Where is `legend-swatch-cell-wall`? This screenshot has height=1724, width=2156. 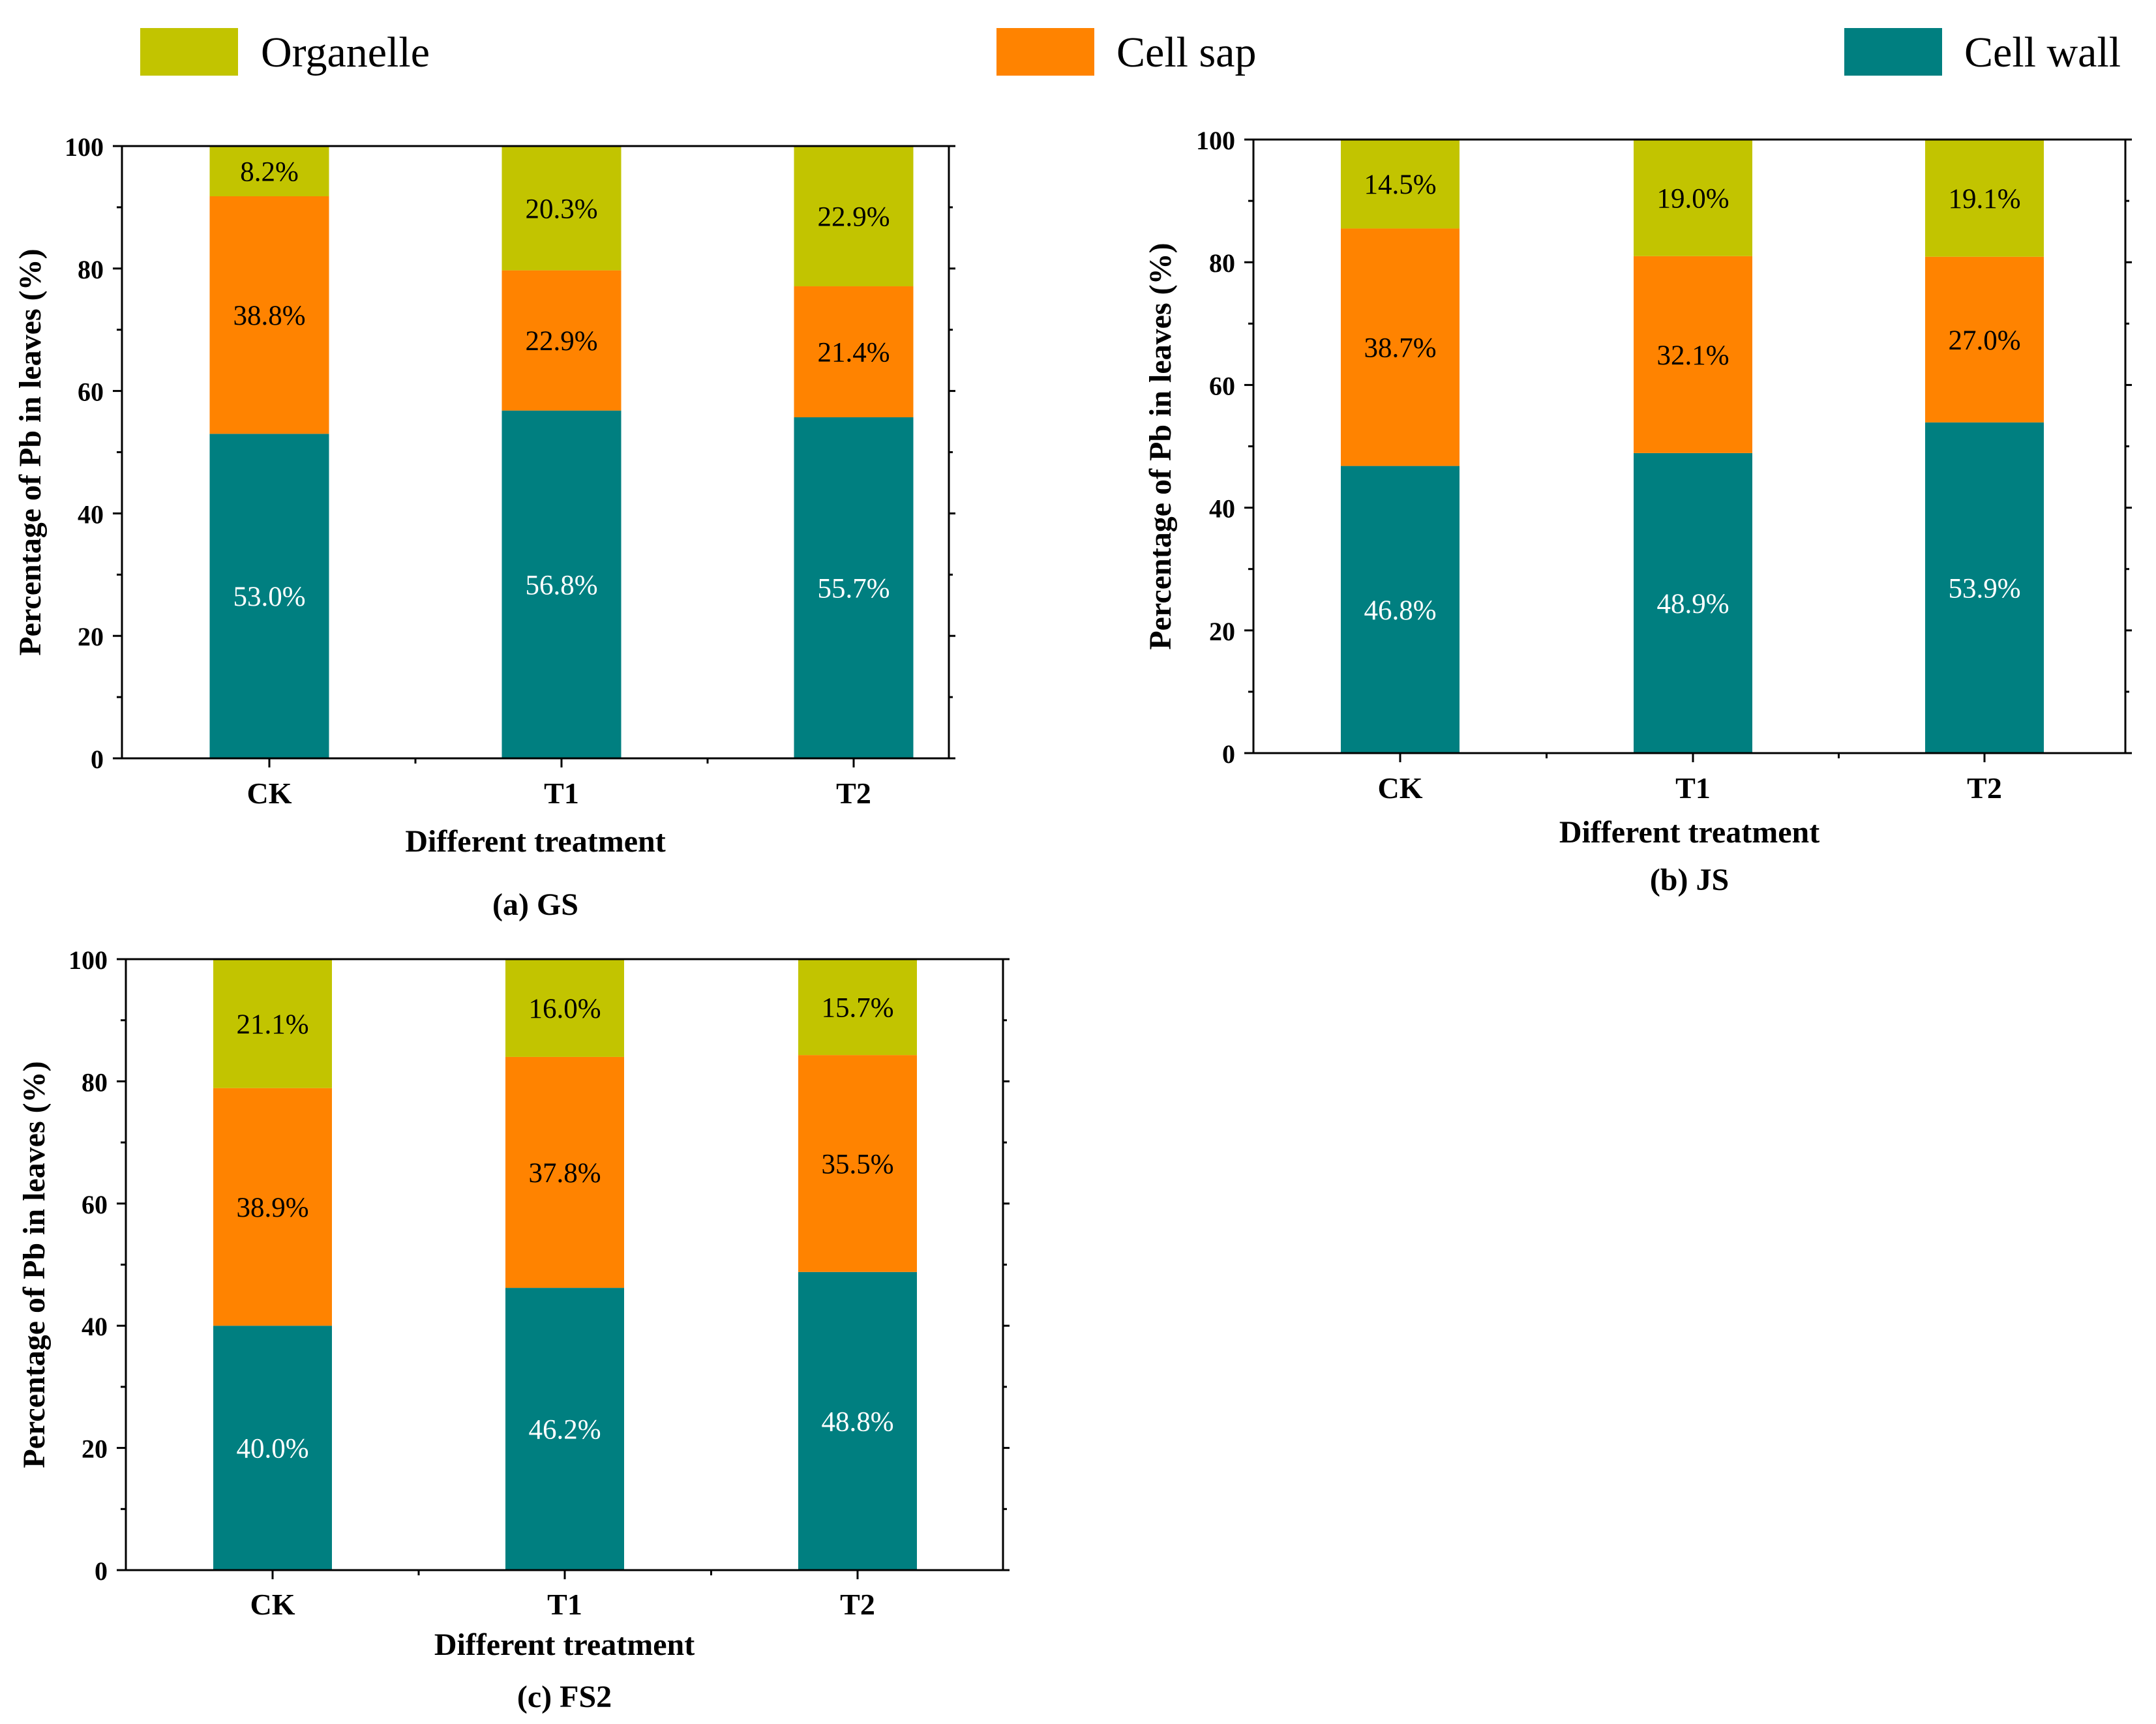
legend-swatch-cell-wall is located at coordinates (1893, 52).